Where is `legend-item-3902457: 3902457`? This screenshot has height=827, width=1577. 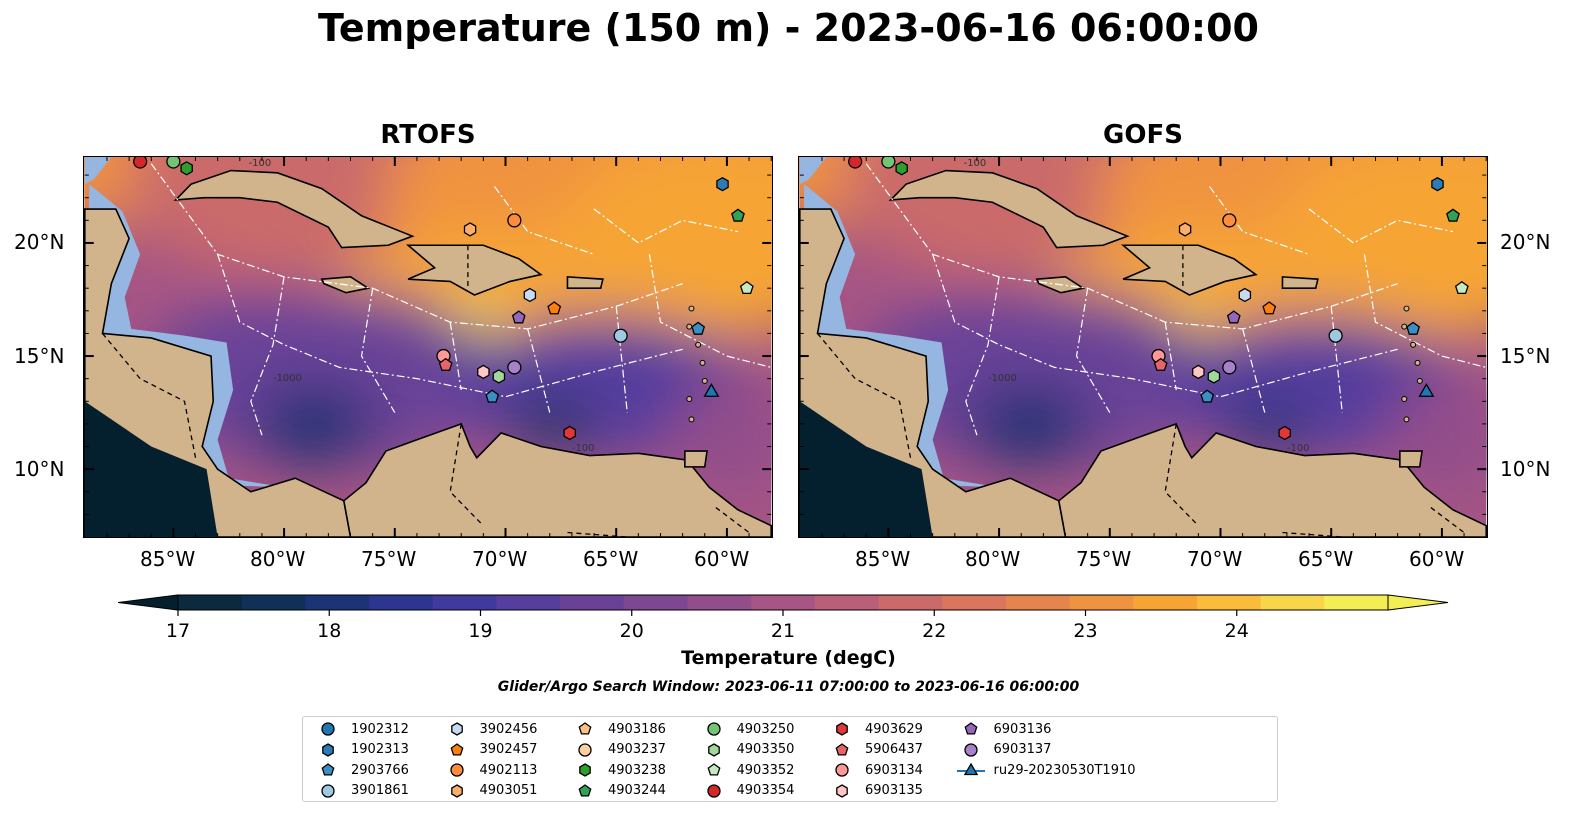
legend-item-3902457: 3902457 is located at coordinates (489, 750).